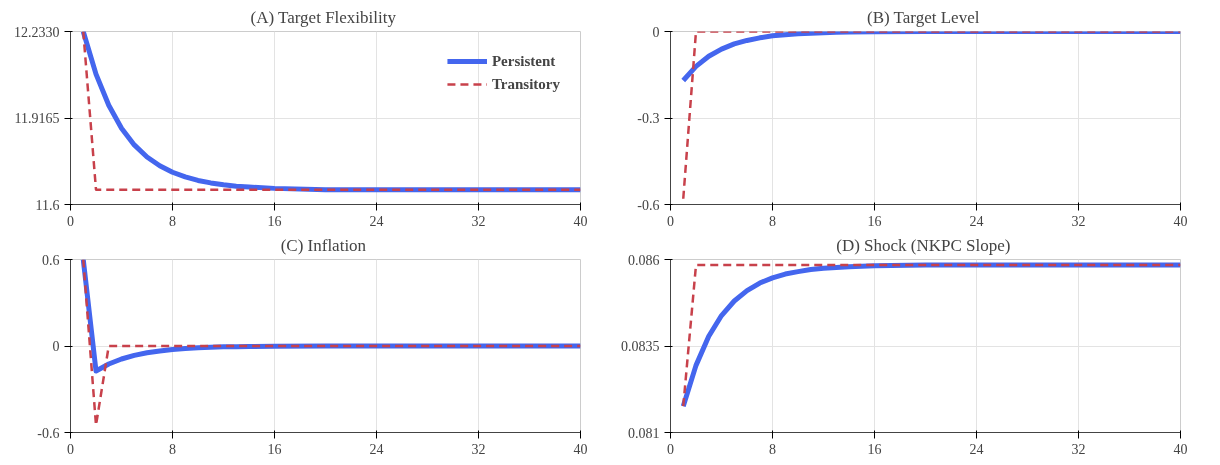 The width and height of the screenshot is (1220, 465). Describe the element at coordinates (47, 205) in the screenshot. I see `y-tick-label: 11.6` at that location.